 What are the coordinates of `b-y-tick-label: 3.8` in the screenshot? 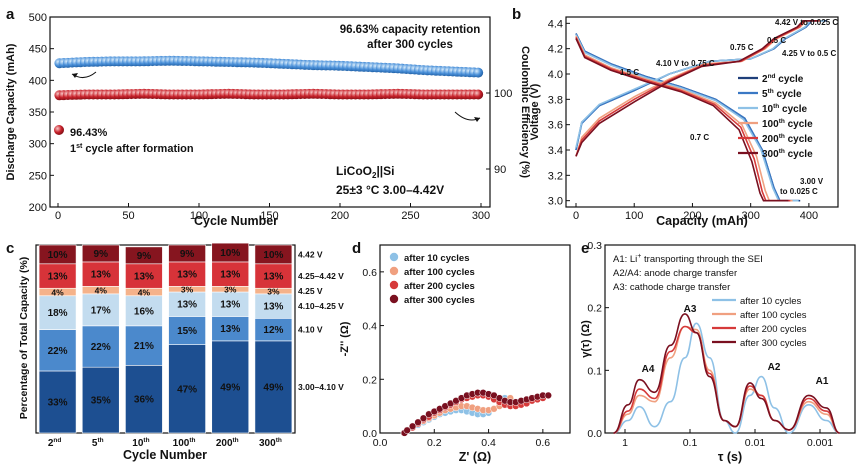 It's located at (555, 100).